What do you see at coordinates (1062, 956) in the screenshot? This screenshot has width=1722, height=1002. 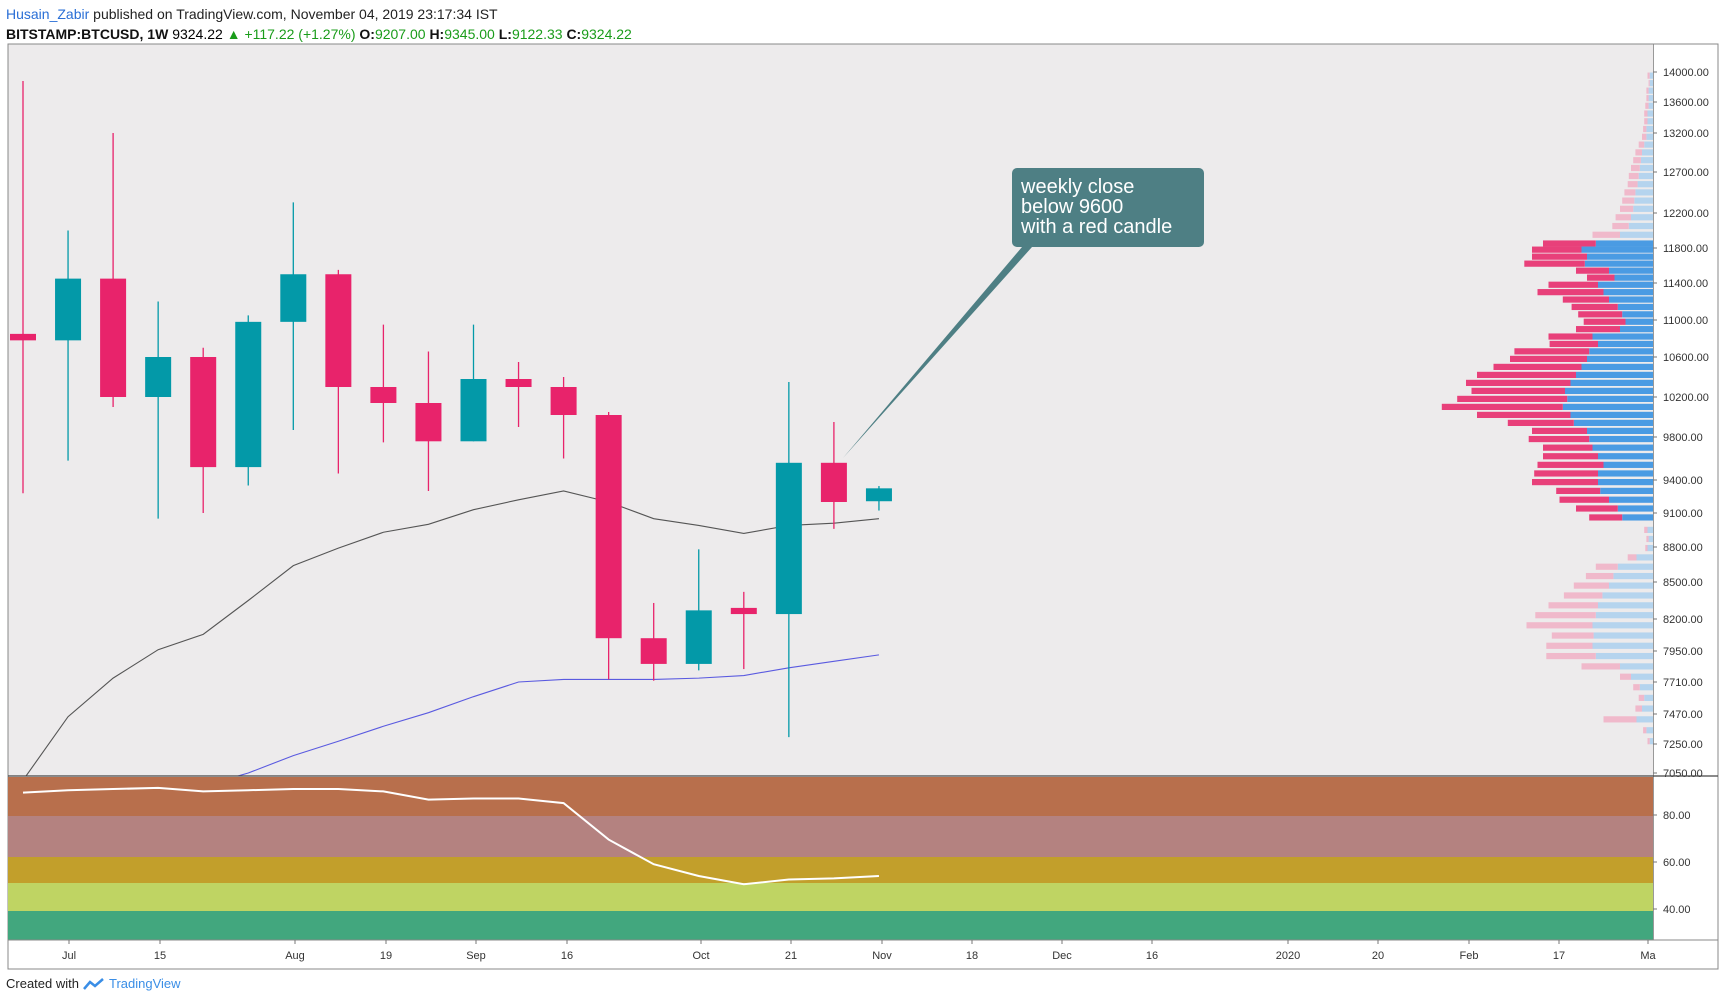 I see `time-tick-label: Dec` at bounding box center [1062, 956].